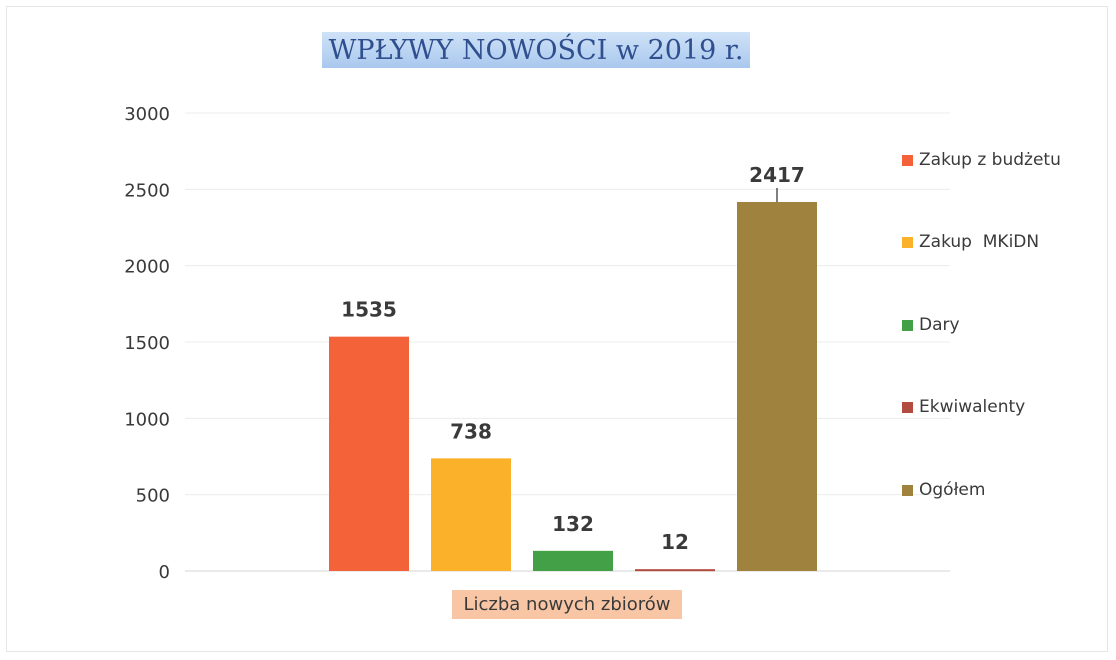  What do you see at coordinates (164, 572) in the screenshot?
I see `y-tick-label: 0` at bounding box center [164, 572].